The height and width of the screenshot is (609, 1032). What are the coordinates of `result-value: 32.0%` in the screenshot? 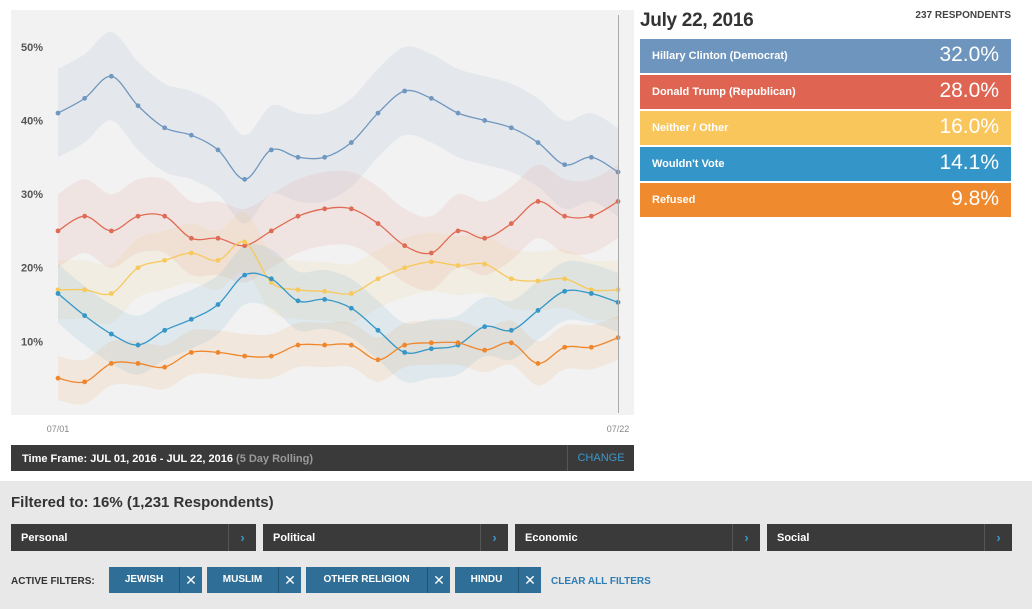 It's located at (969, 54).